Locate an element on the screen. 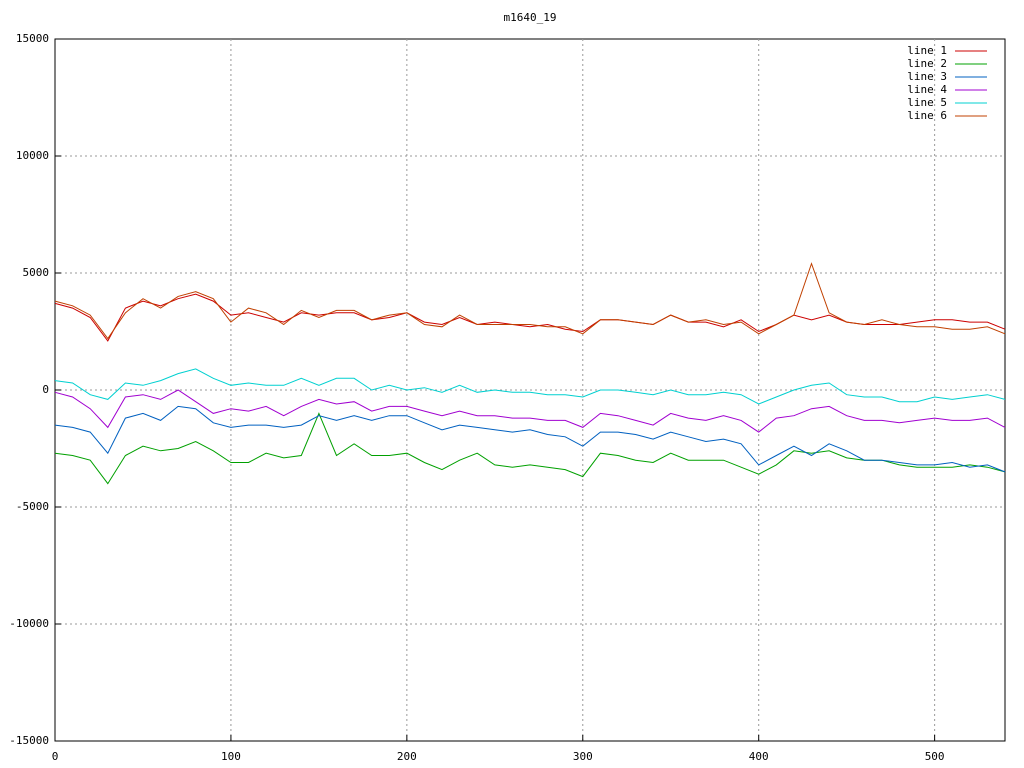  y-tick-label: -10000 is located at coordinates (29, 623).